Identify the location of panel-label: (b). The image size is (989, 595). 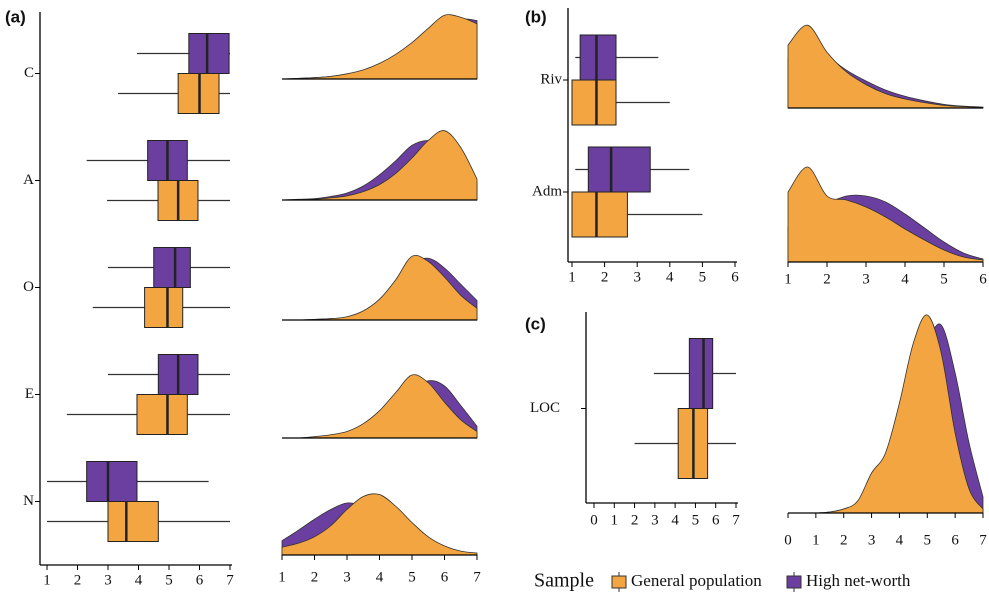
(536, 16).